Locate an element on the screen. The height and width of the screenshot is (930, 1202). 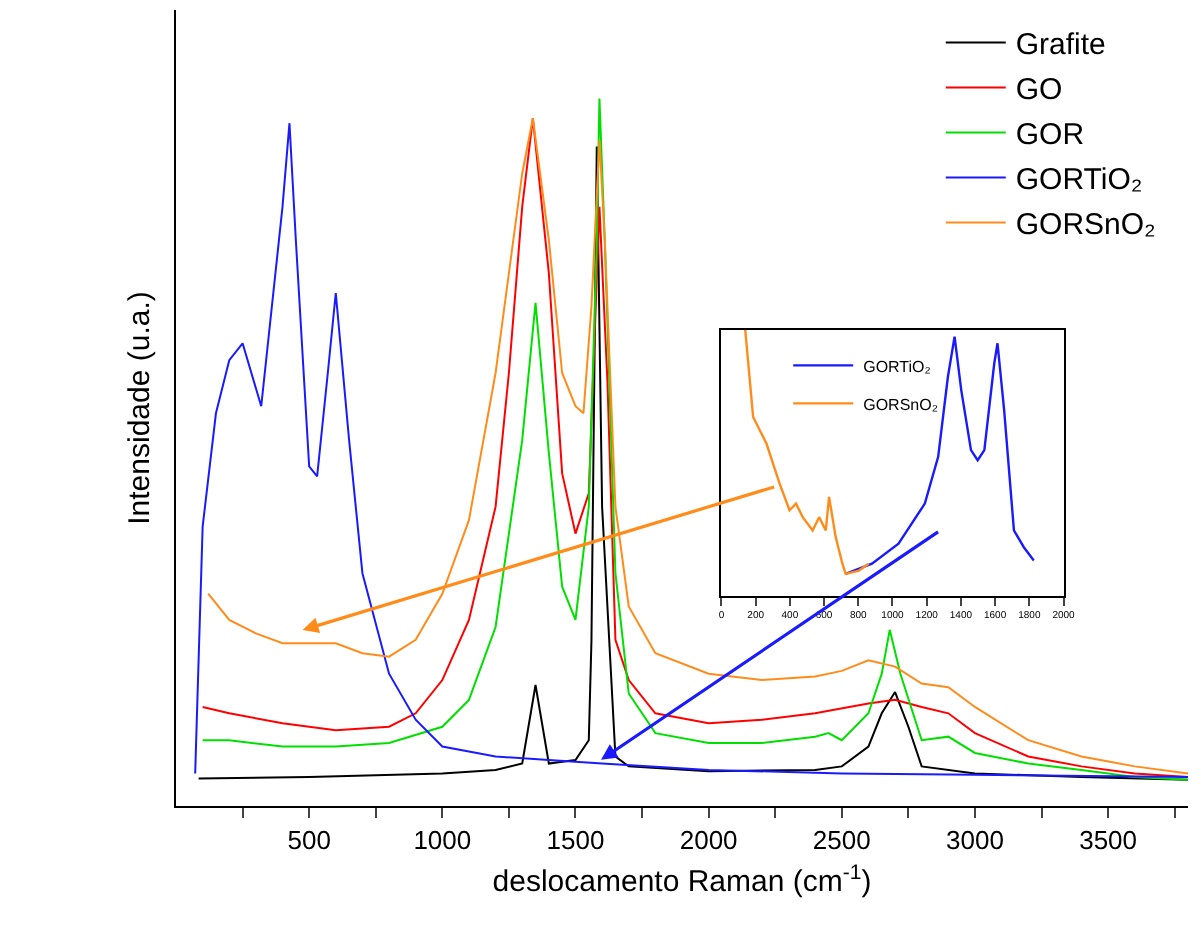
x-tick-label: 2000 is located at coordinates (708, 840).